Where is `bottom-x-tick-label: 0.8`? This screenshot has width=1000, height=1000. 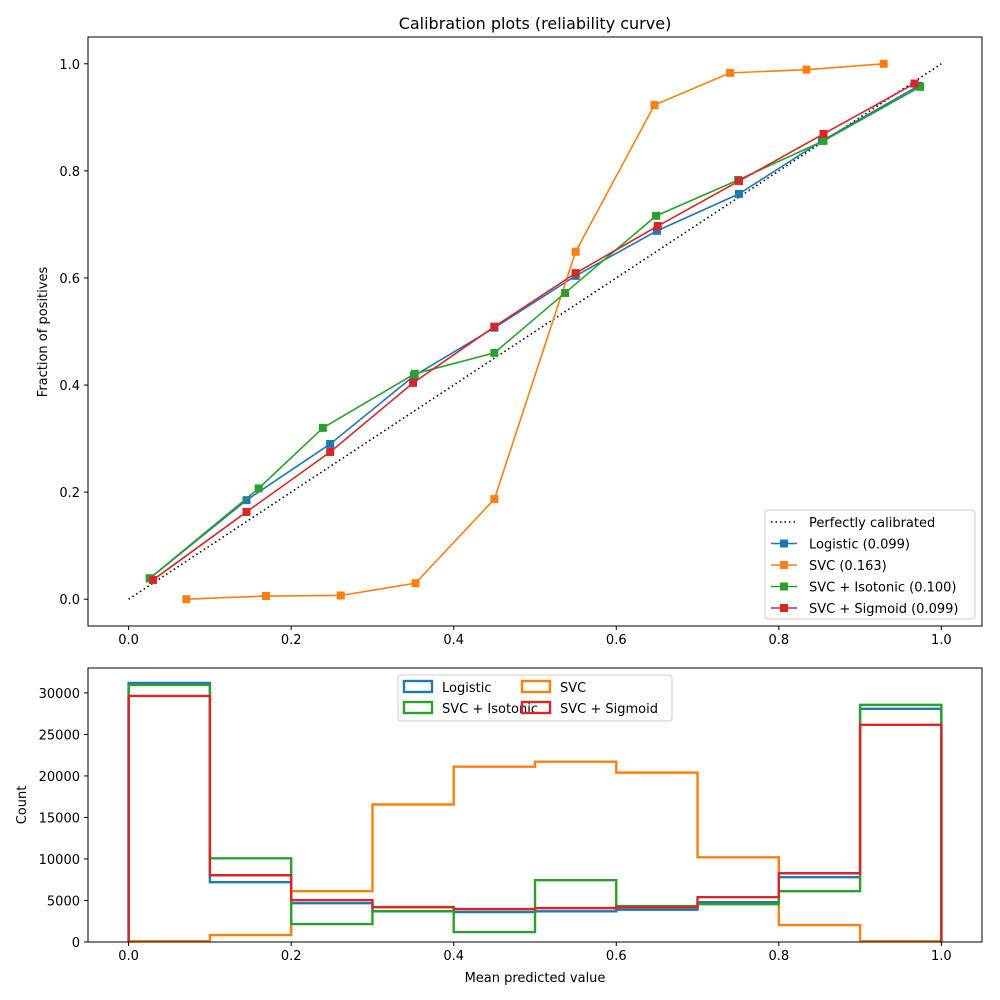
bottom-x-tick-label: 0.8 is located at coordinates (778, 956).